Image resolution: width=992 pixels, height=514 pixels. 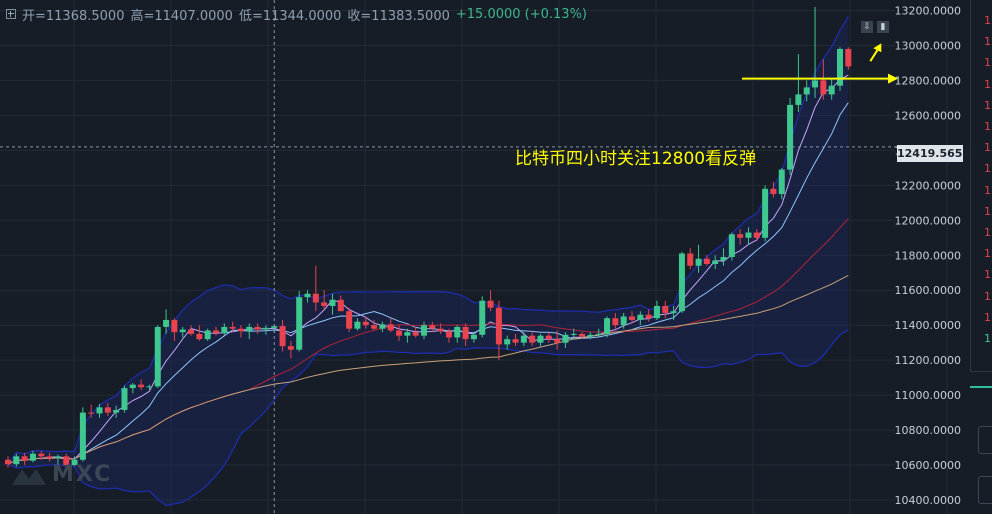 I want to click on right-panel-price: 1, so click(x=987, y=338).